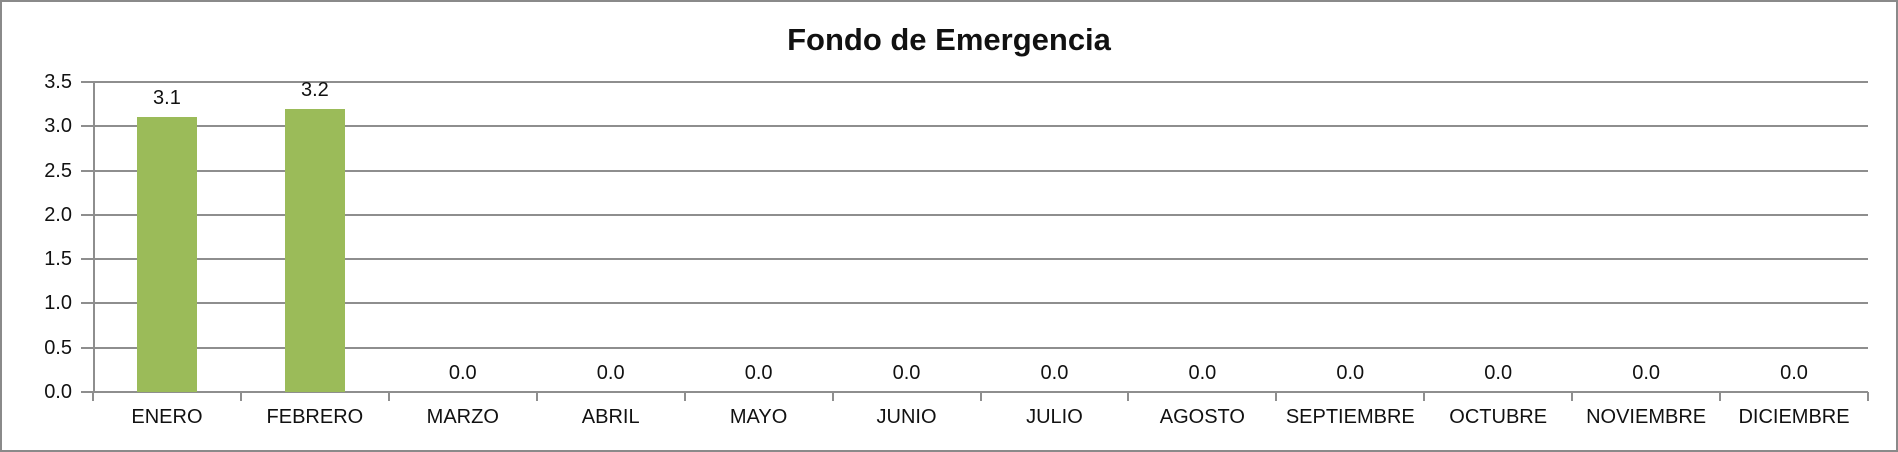 The width and height of the screenshot is (1898, 452). Describe the element at coordinates (315, 417) in the screenshot. I see `x-axis-label-febrero: FEBRERO` at that location.